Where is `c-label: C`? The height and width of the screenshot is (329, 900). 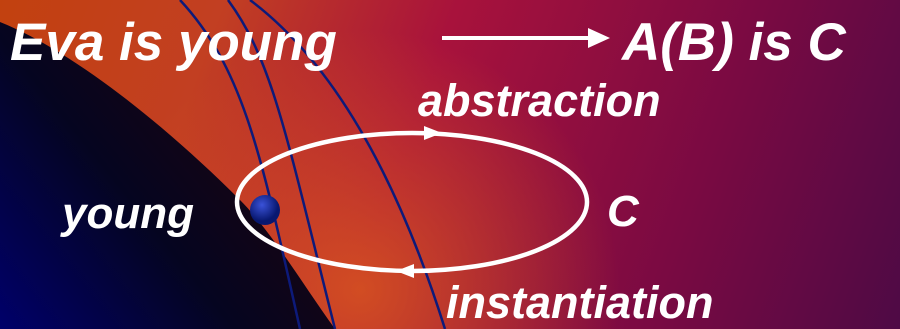
c-label: C is located at coordinates (623, 211).